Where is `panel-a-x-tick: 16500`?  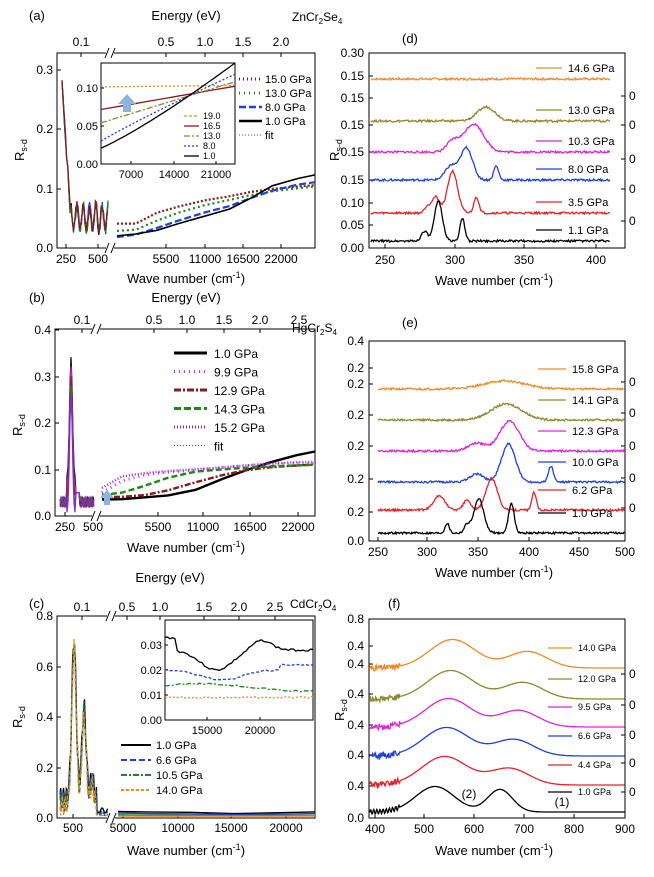
panel-a-x-tick: 16500 is located at coordinates (243, 259).